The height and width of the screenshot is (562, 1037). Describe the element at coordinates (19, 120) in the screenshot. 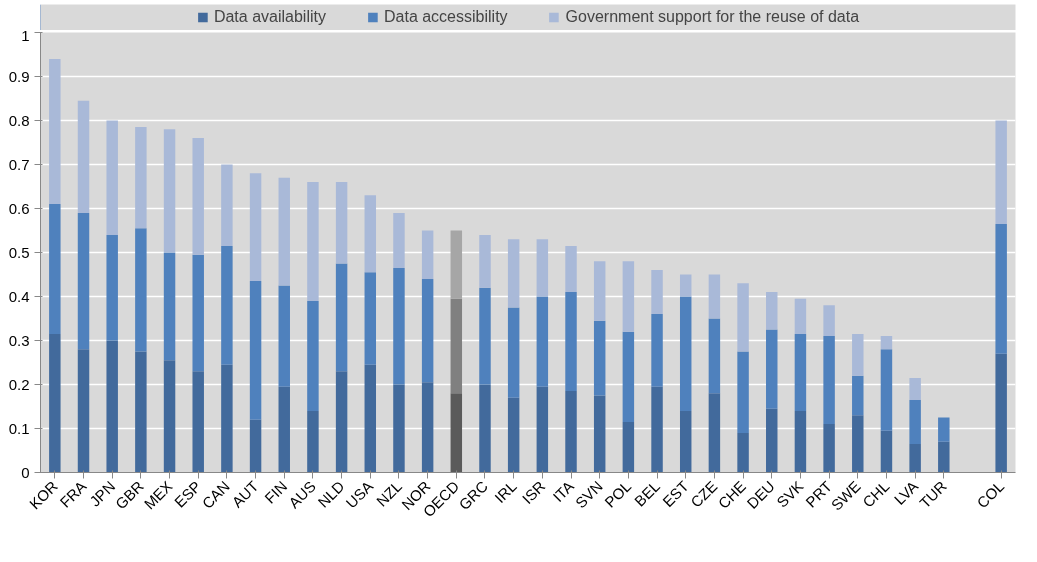

I see `y-tick-label: 0.8` at that location.